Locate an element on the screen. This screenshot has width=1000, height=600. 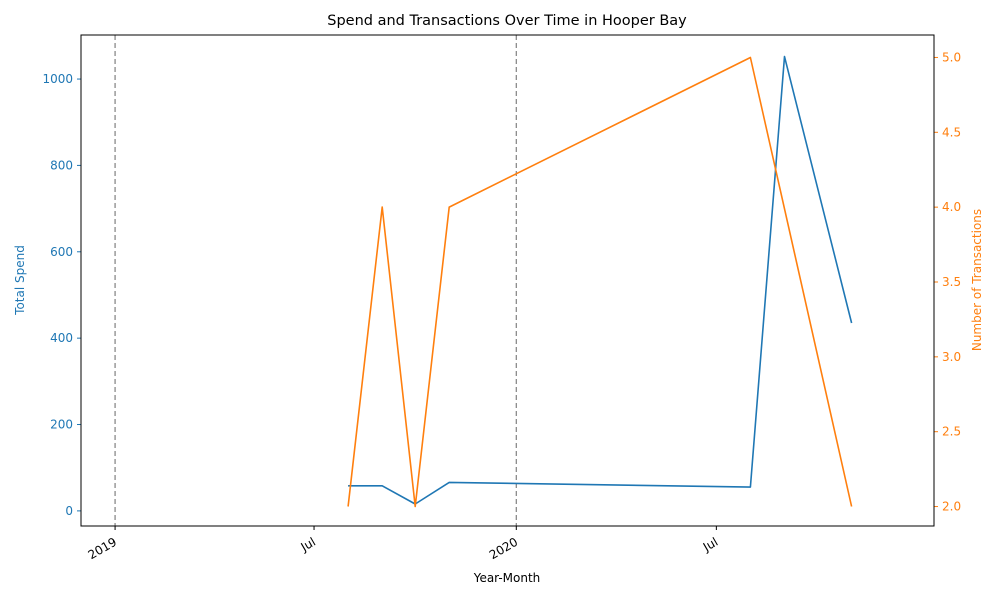
x-axis-title: Year-Month is located at coordinates (507, 578).